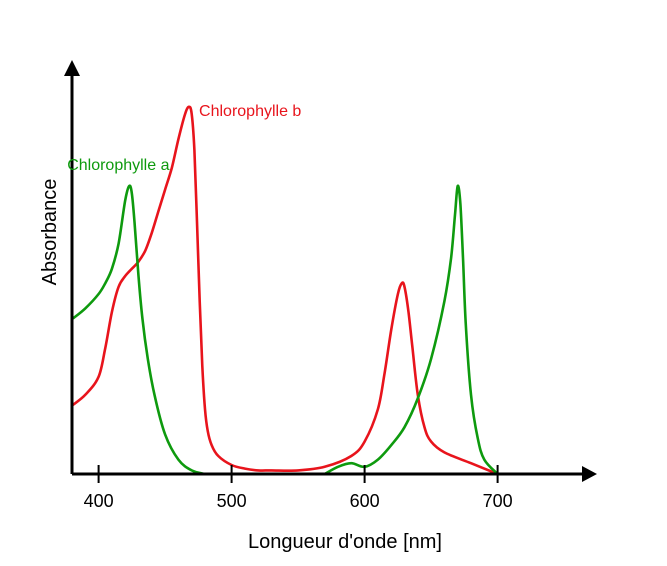 Image resolution: width=667 pixels, height=566 pixels. Describe the element at coordinates (50, 232) in the screenshot. I see `y-axis-label: Absorbance` at that location.